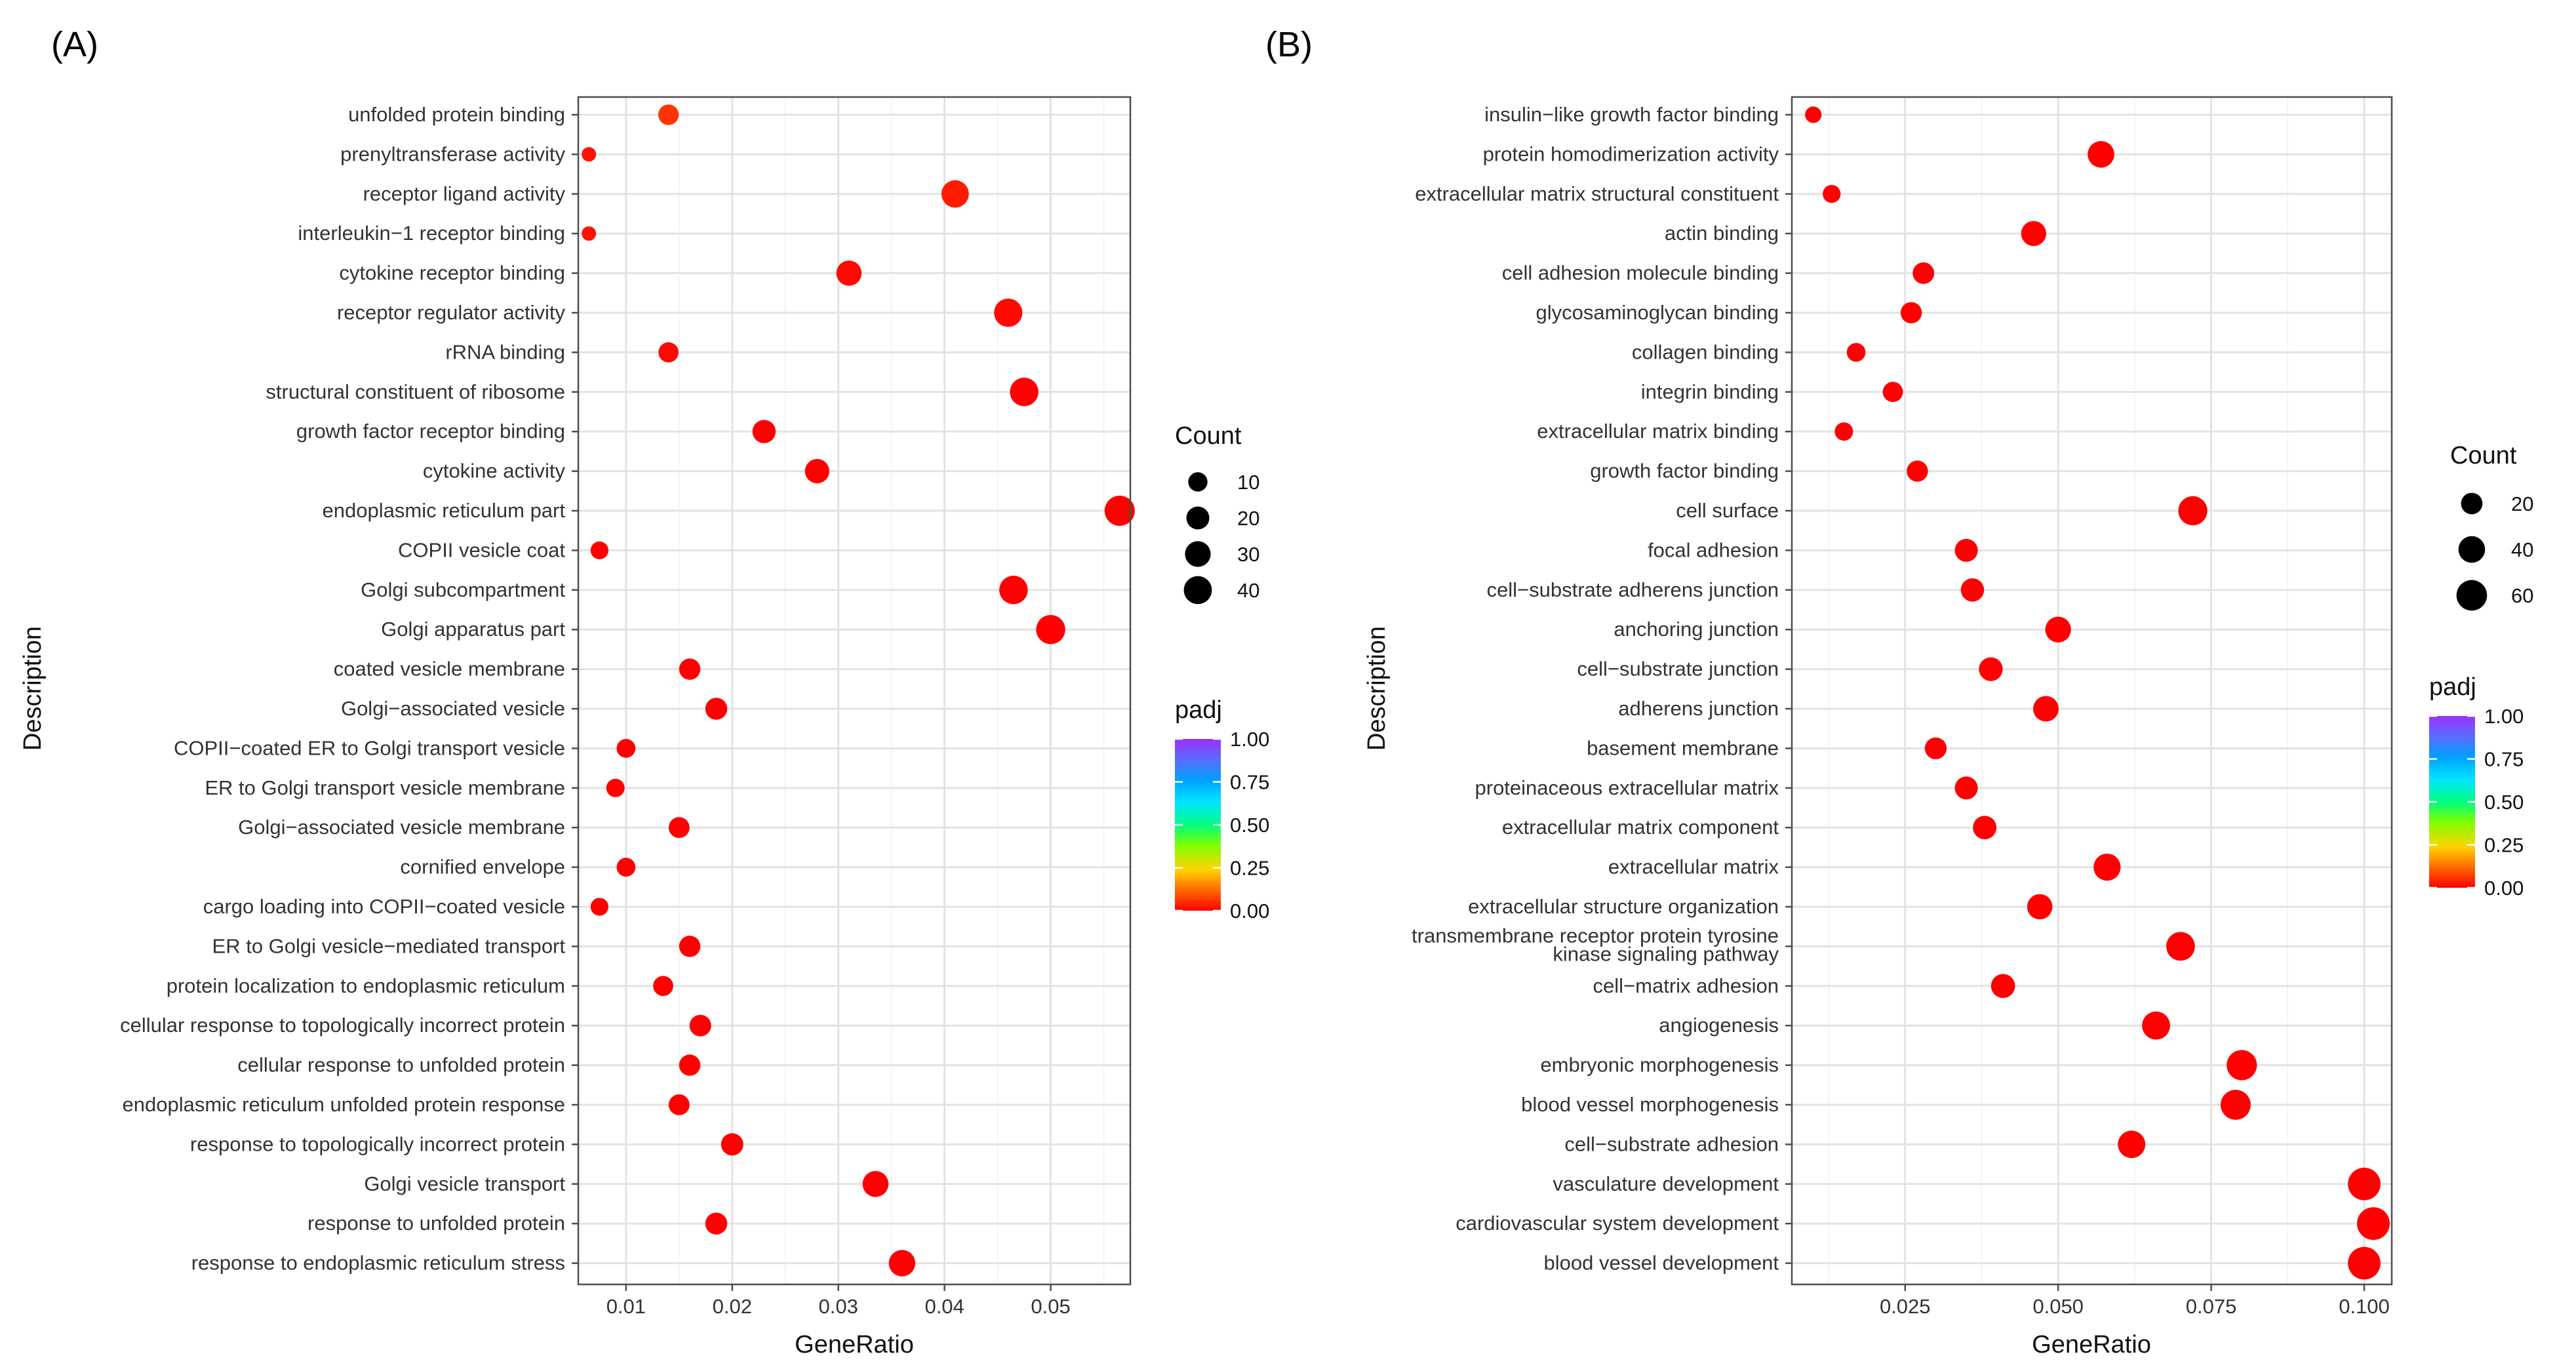 The width and height of the screenshot is (2576, 1369). I want to click on y-tick-label: cargo loading into COPII−coated vesicle, so click(384, 906).